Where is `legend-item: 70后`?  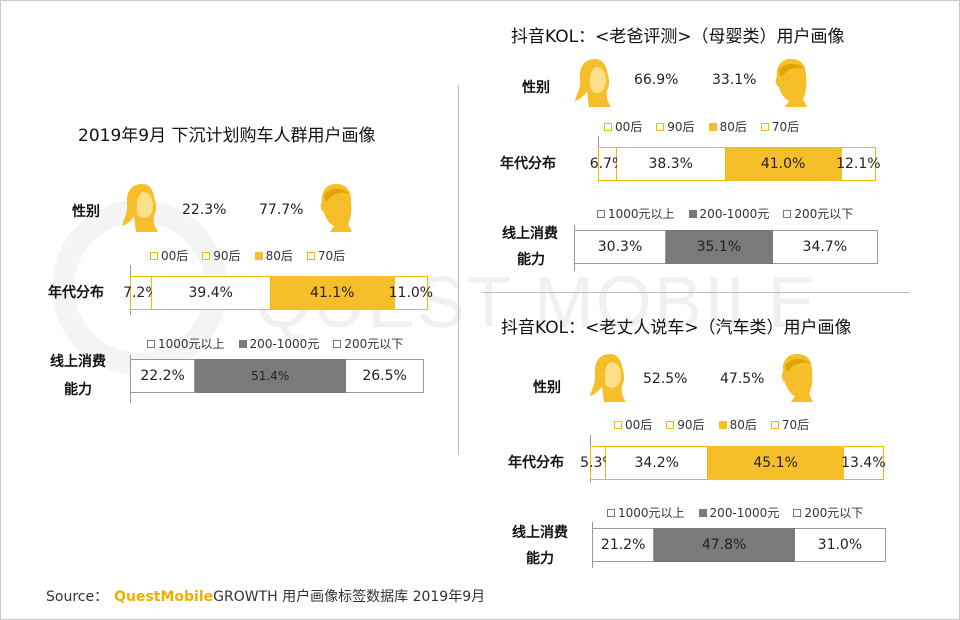 legend-item: 70后 is located at coordinates (326, 255).